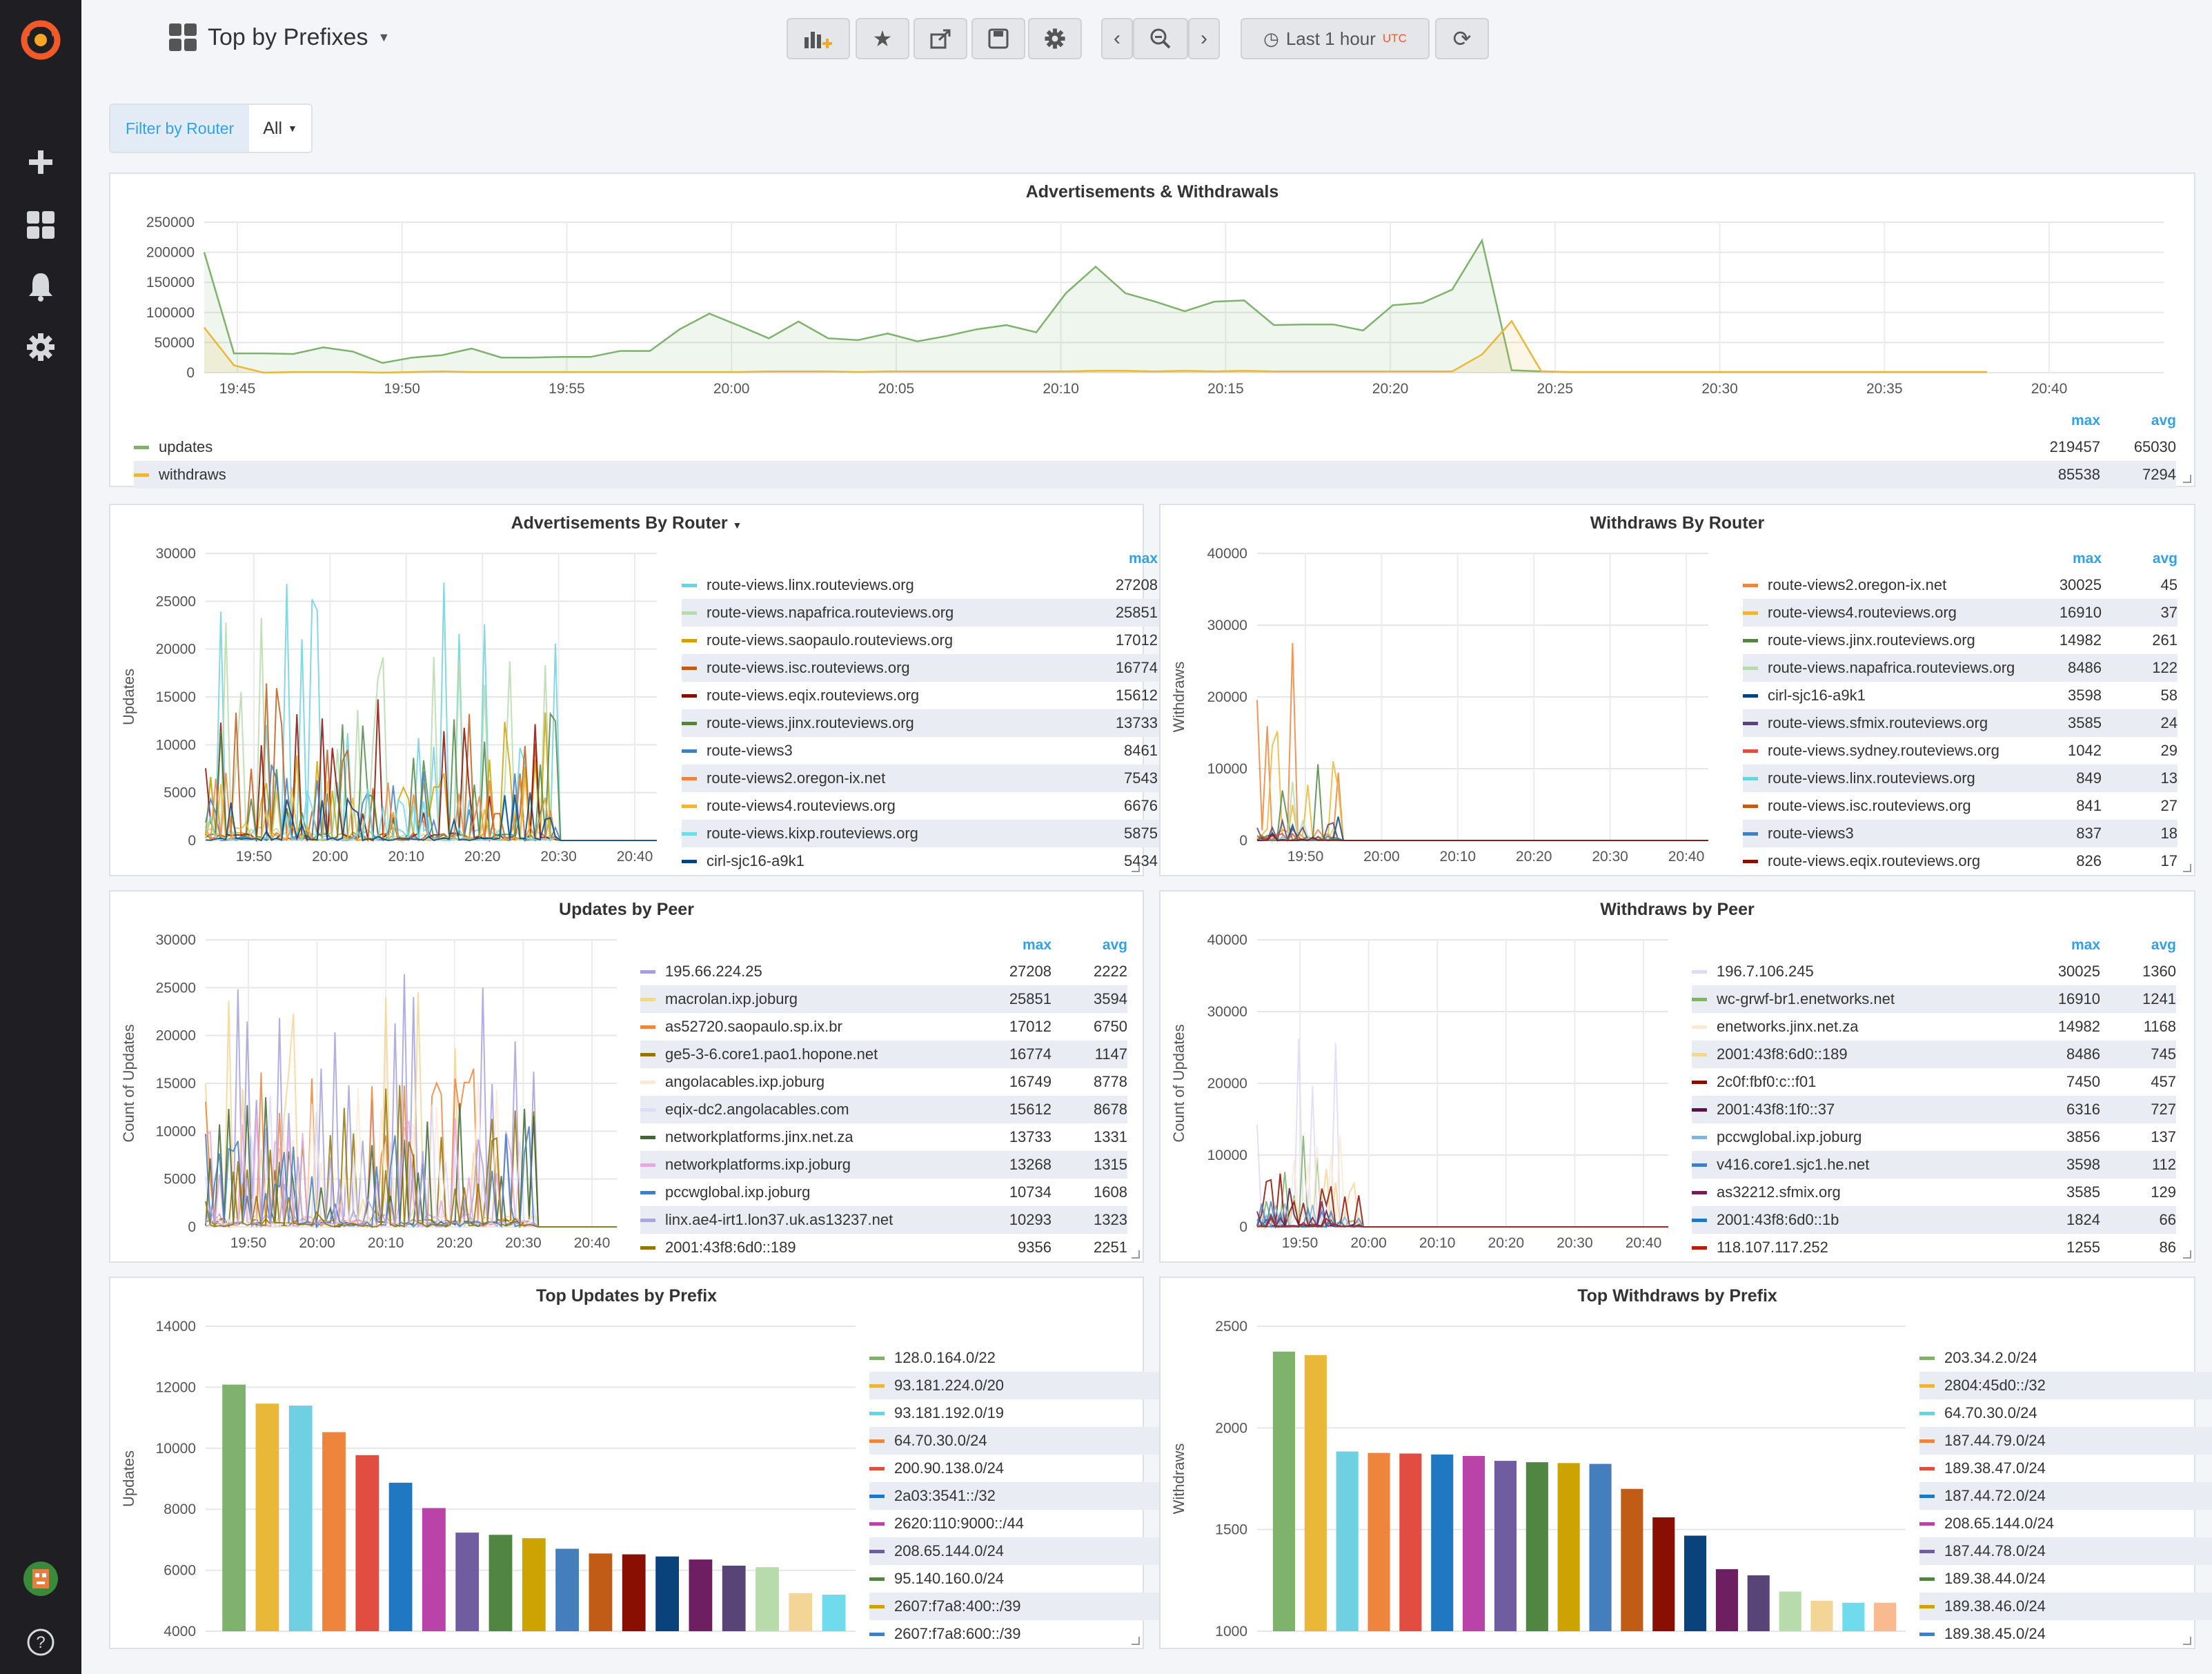 Image resolution: width=2212 pixels, height=1674 pixels. What do you see at coordinates (1934, 1165) in the screenshot?
I see `legend-item: v416.core1.sjc1.he.net 3598 112` at bounding box center [1934, 1165].